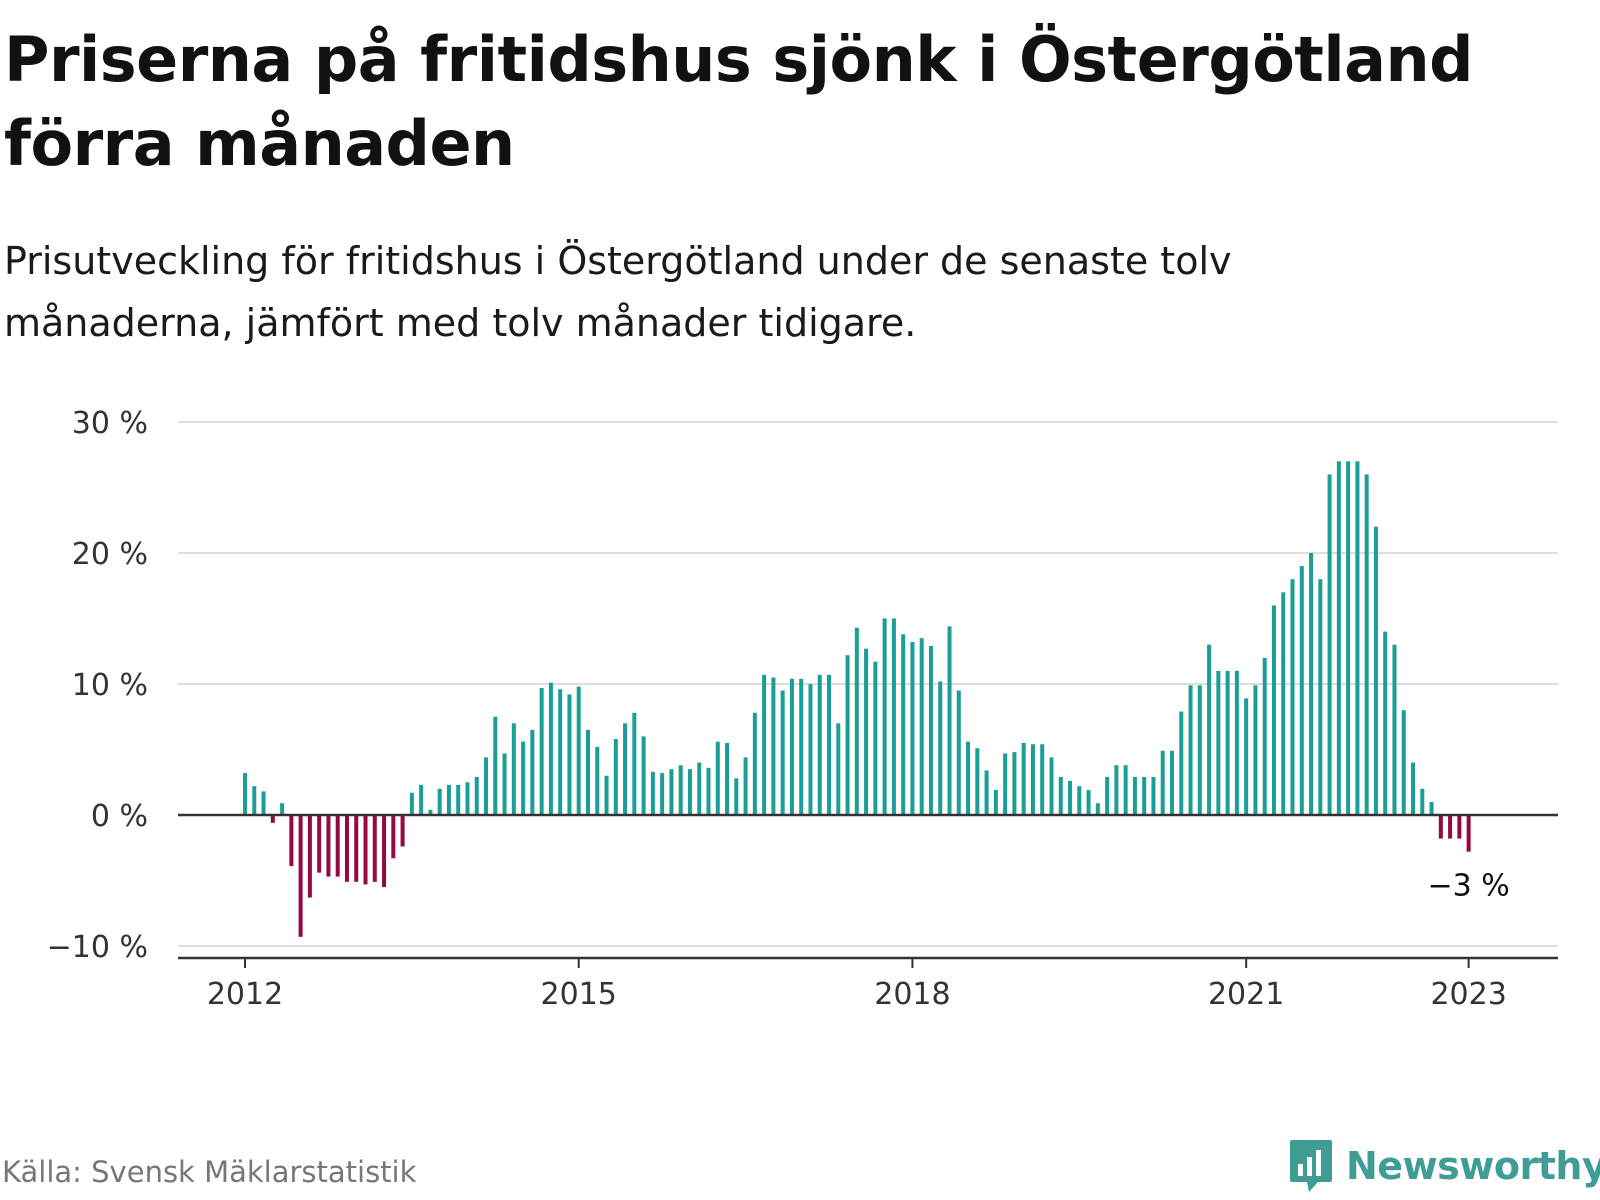  What do you see at coordinates (1444, 1166) in the screenshot?
I see `newsworthy-logo: Newsworthy` at bounding box center [1444, 1166].